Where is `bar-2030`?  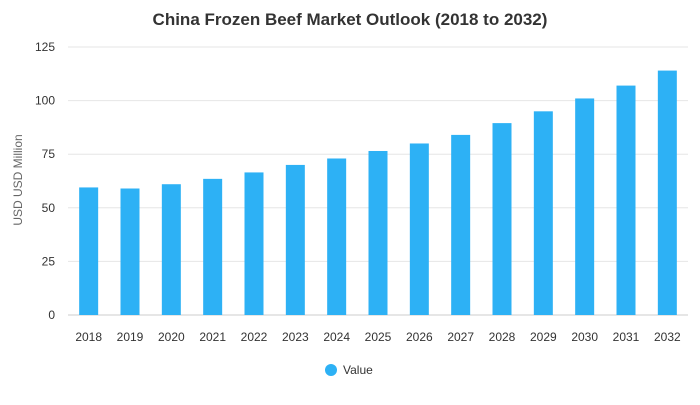 bar-2030 is located at coordinates (585, 207).